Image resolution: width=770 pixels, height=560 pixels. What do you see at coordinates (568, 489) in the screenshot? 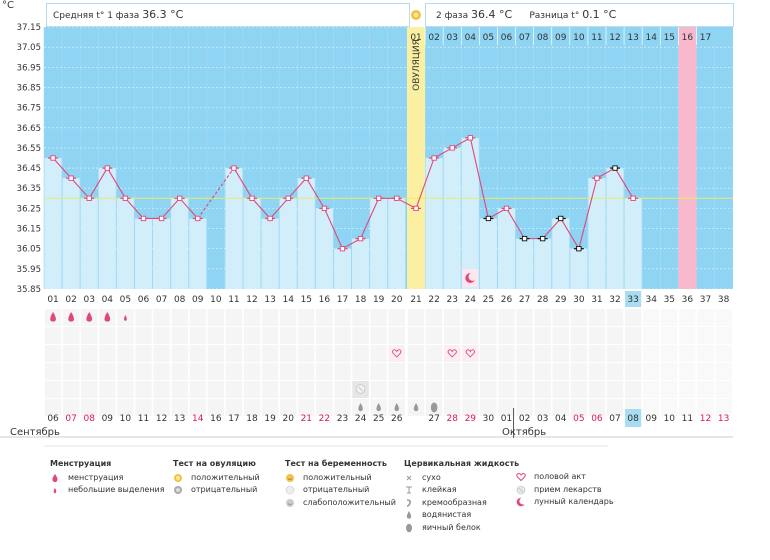
I see `legend-item: прием лекарств` at bounding box center [568, 489].